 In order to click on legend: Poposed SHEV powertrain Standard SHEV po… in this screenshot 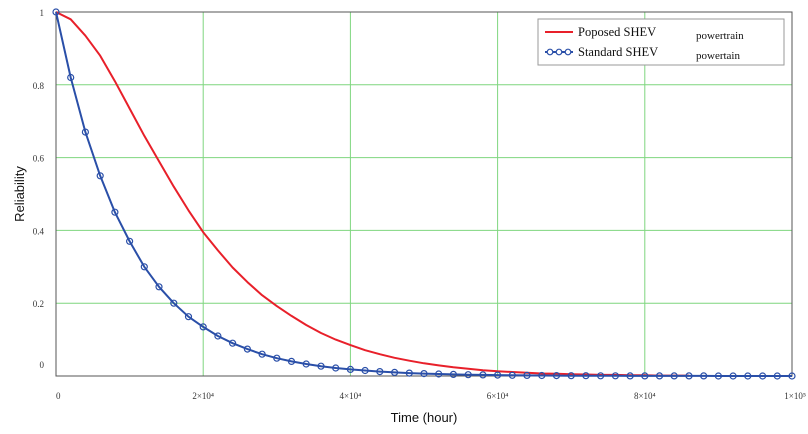, I will do `click(661, 42)`.